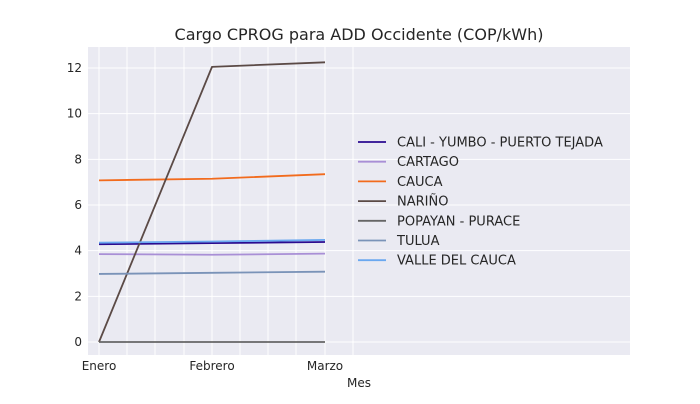 This screenshot has width=700, height=404. I want to click on legend-entry: TULUA, so click(418, 241).